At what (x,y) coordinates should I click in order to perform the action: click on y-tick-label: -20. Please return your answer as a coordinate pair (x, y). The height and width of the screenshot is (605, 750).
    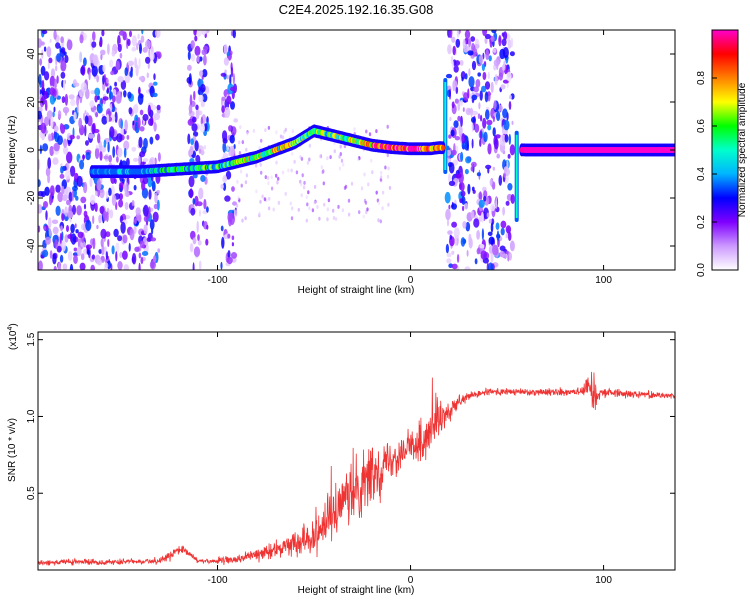
    Looking at the image, I should click on (31, 197).